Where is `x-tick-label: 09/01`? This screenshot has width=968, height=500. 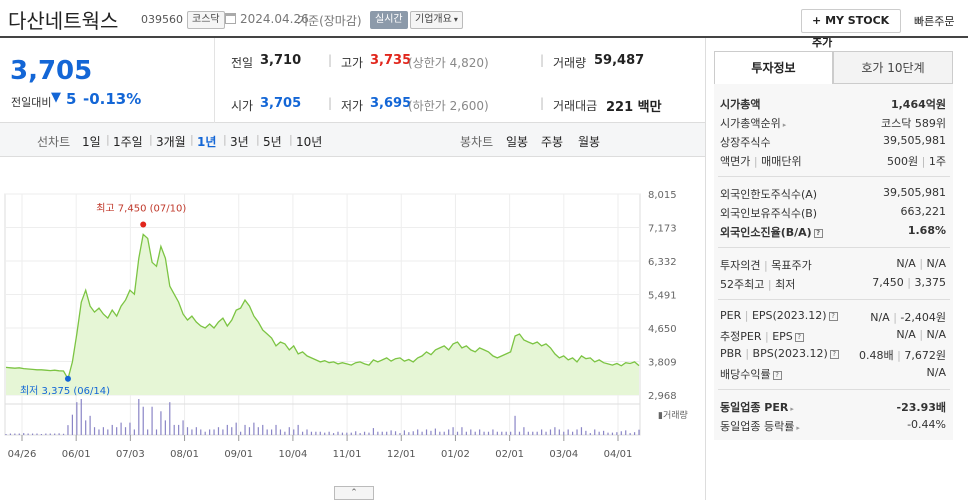 x-tick-label: 09/01 is located at coordinates (238, 454).